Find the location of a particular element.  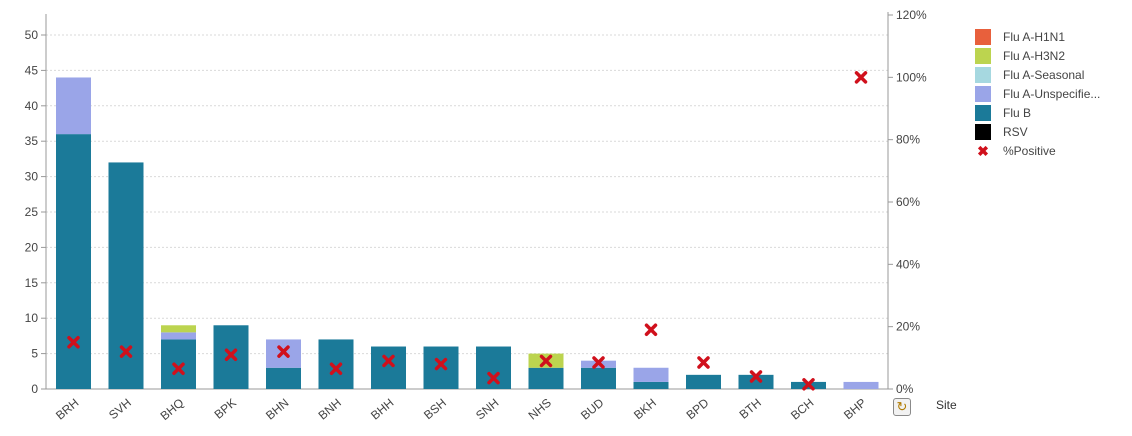

y2-axis-ticks: 0% 20% 40% 60% 80% 100% 120% is located at coordinates (907, 202).